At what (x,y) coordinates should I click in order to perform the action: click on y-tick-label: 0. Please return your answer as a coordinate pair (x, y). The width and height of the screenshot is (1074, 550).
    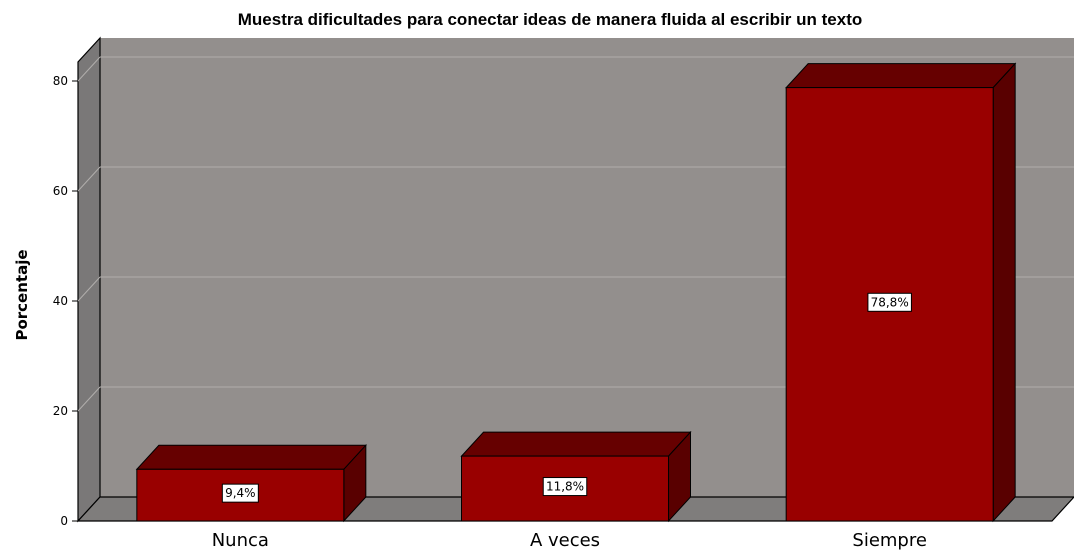
    Looking at the image, I should click on (64, 521).